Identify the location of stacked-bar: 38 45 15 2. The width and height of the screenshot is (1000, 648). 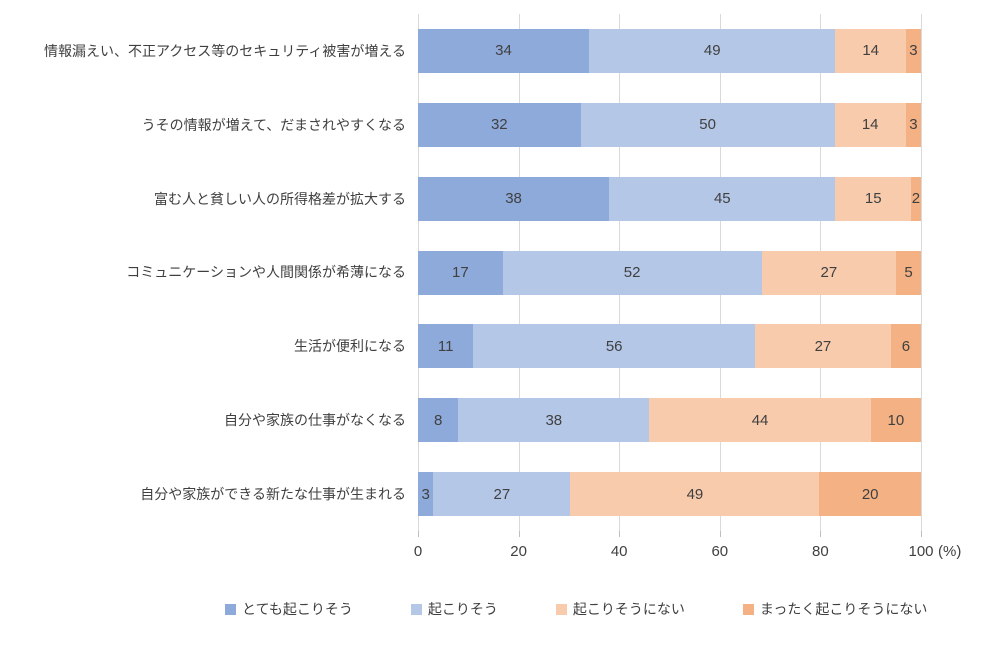
(669, 198).